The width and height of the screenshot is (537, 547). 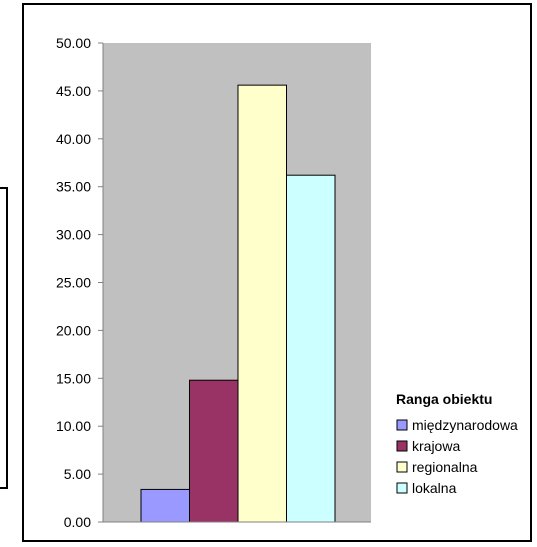 What do you see at coordinates (77, 522) in the screenshot?
I see `y-tick-label: 0.00` at bounding box center [77, 522].